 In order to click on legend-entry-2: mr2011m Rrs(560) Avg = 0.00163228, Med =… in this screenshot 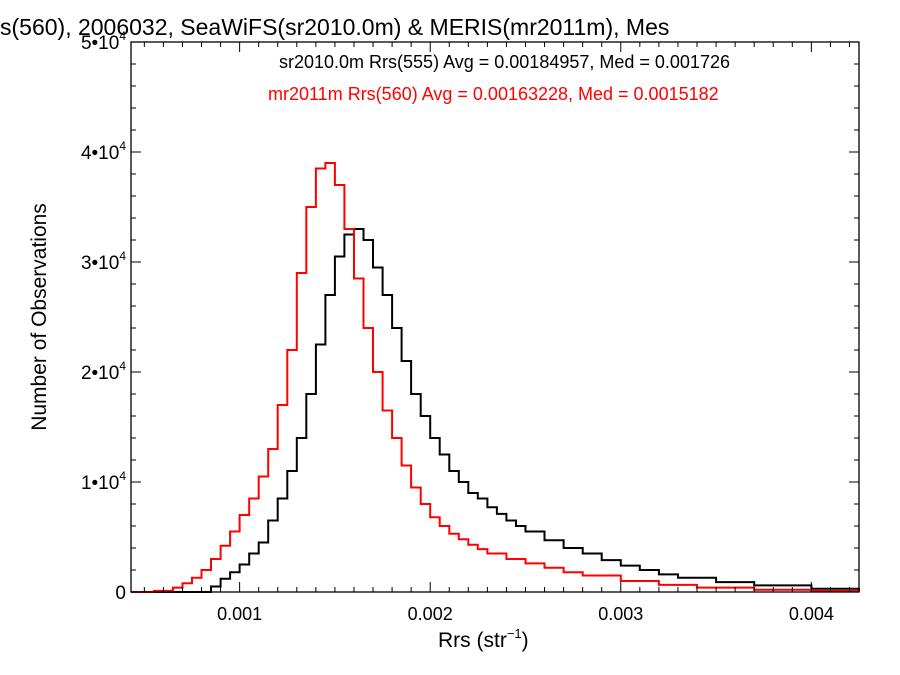, I will do `click(493, 94)`.